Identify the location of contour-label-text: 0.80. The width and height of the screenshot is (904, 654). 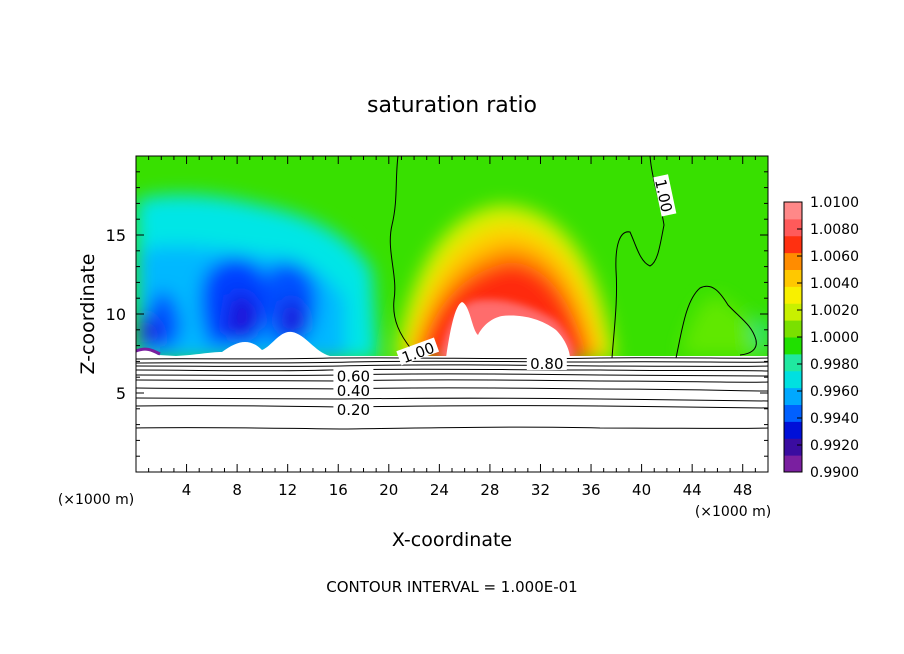
(546, 364).